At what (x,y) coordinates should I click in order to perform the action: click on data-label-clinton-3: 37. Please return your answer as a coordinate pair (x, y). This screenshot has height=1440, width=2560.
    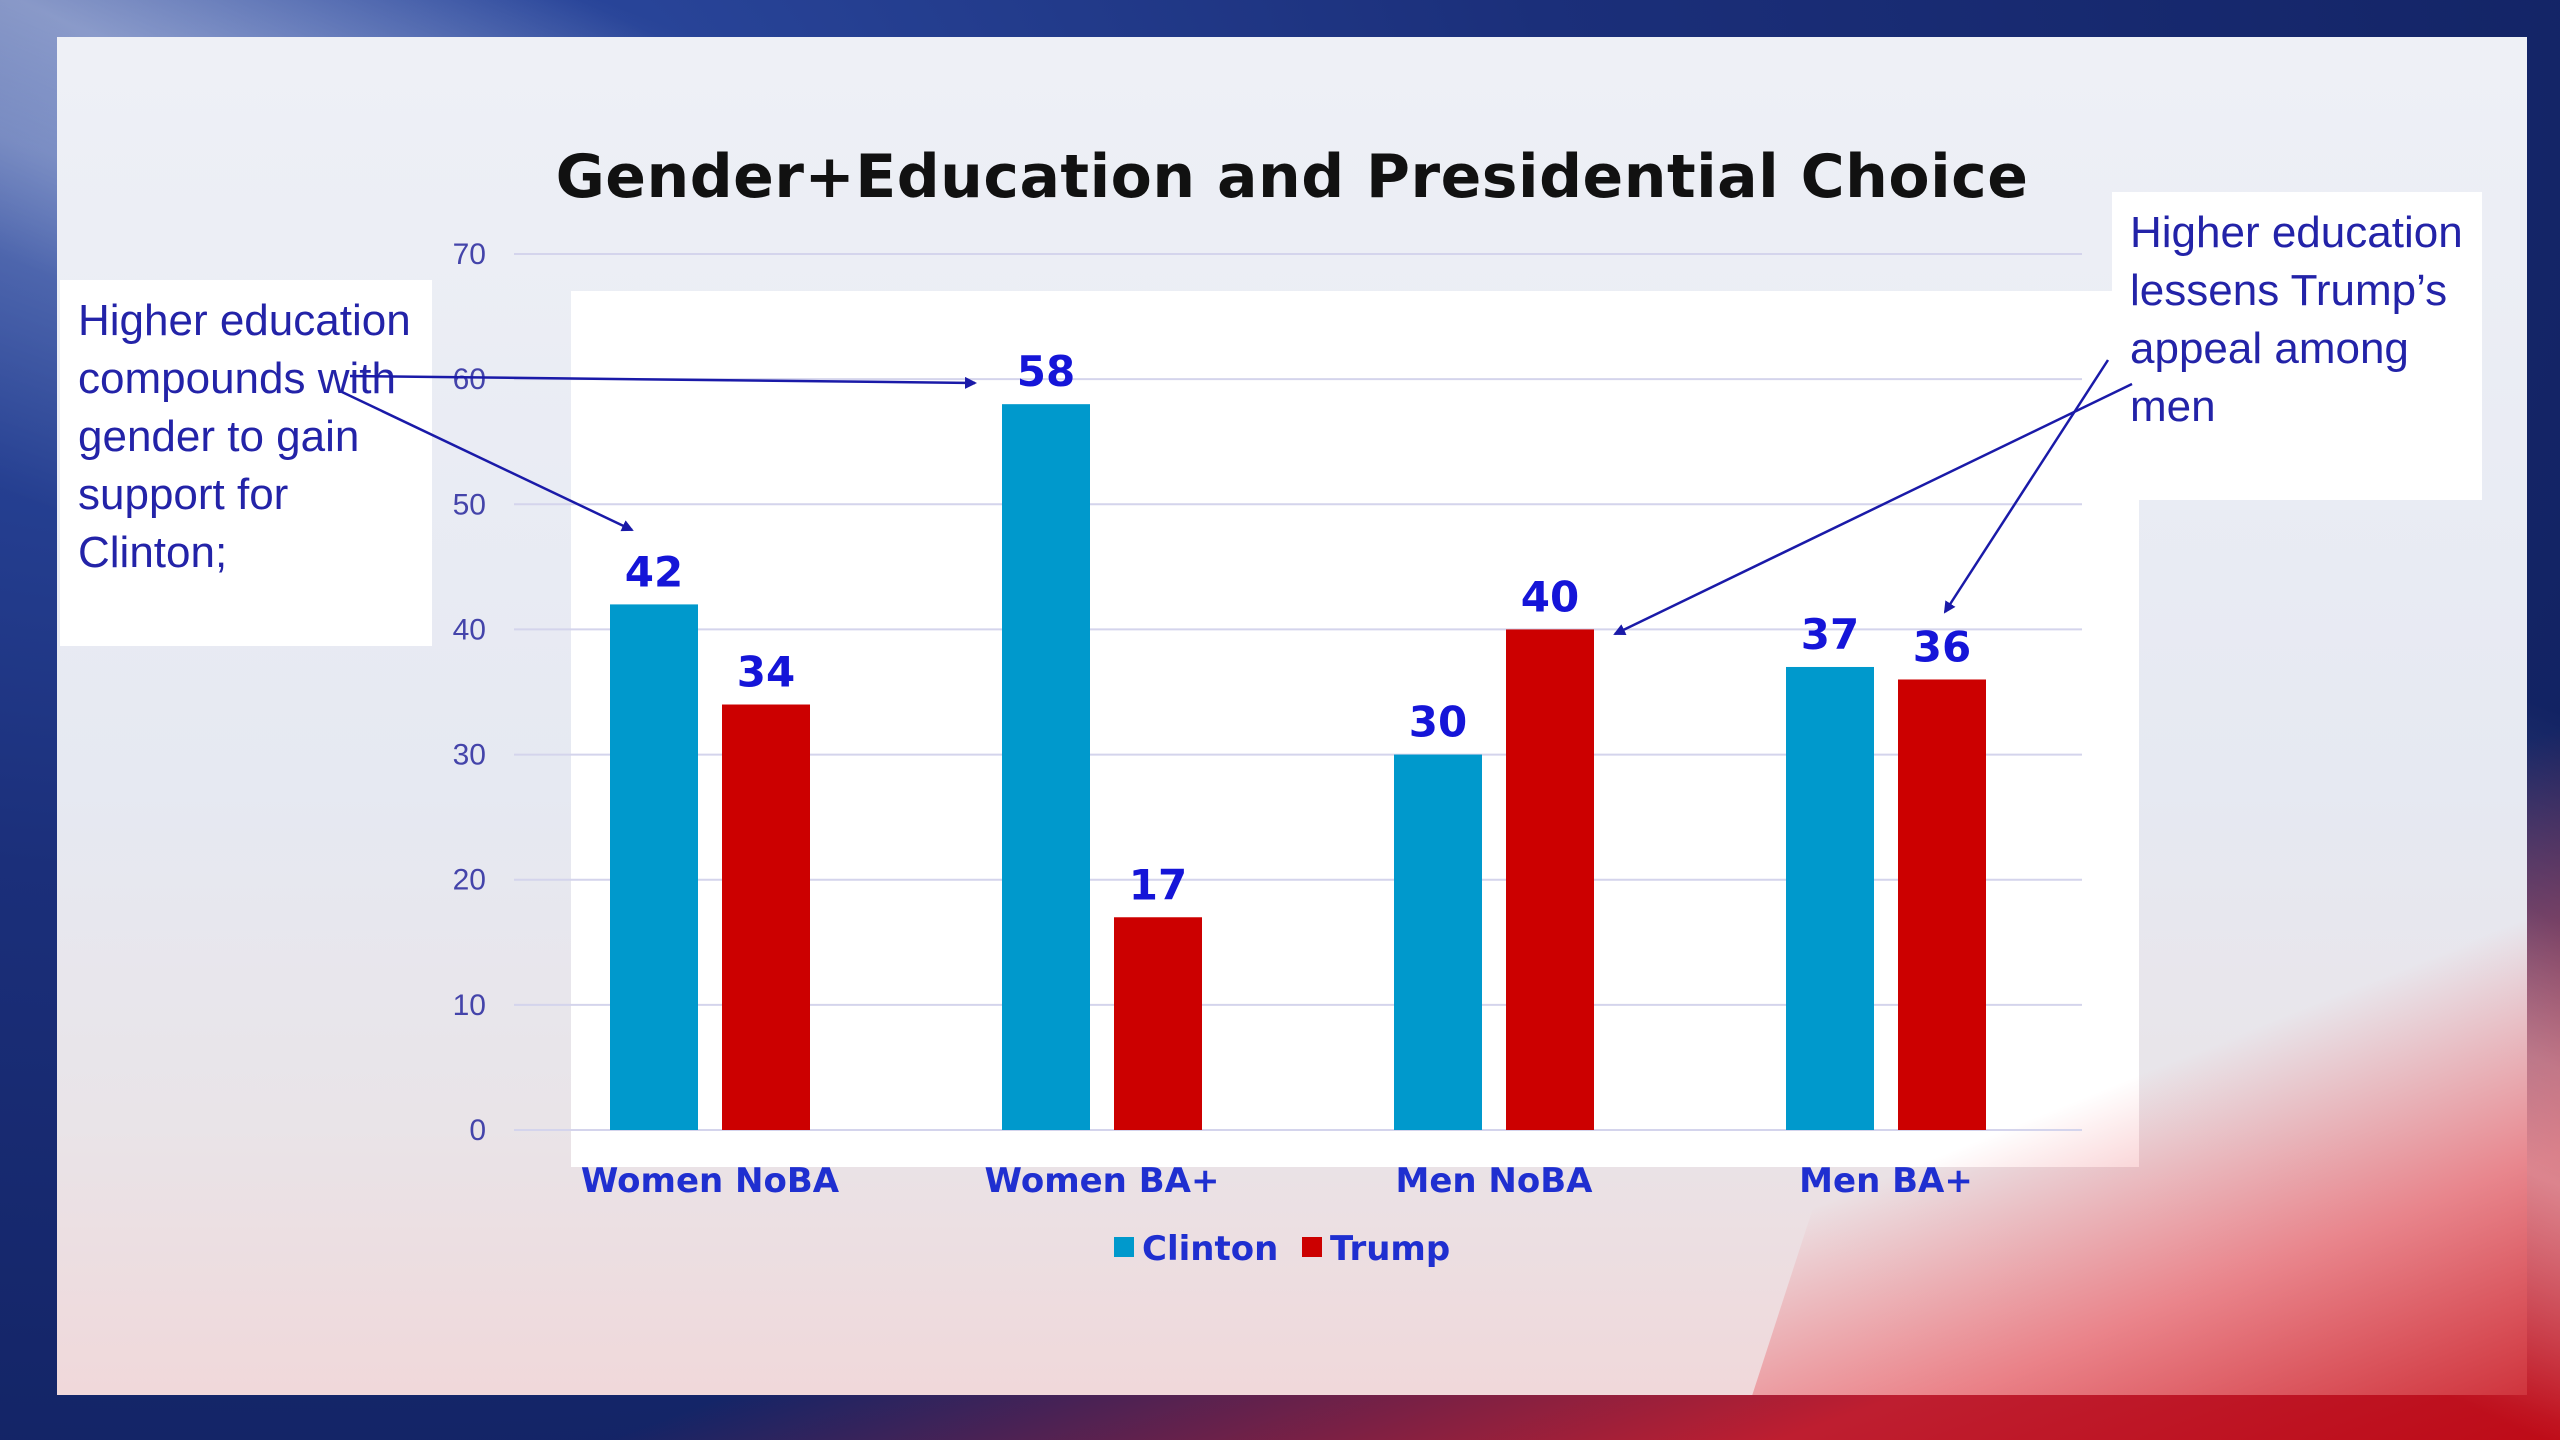
    Looking at the image, I should click on (1830, 634).